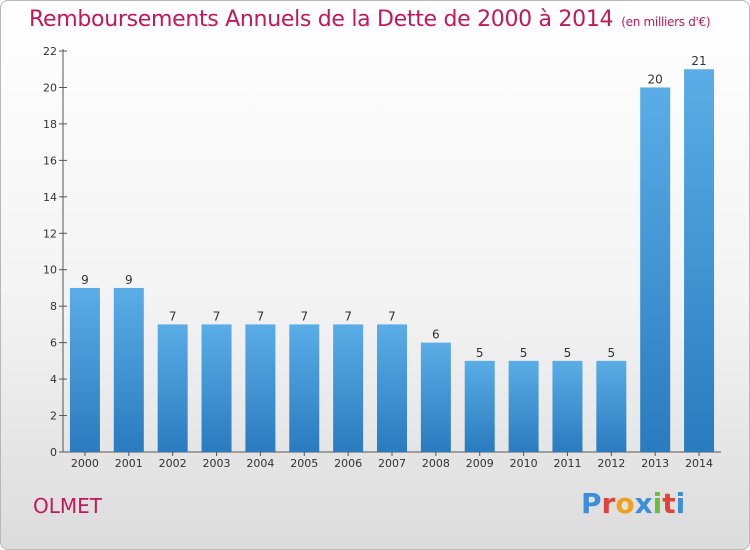  Describe the element at coordinates (608, 503) in the screenshot. I see `logo-letter: r` at that location.